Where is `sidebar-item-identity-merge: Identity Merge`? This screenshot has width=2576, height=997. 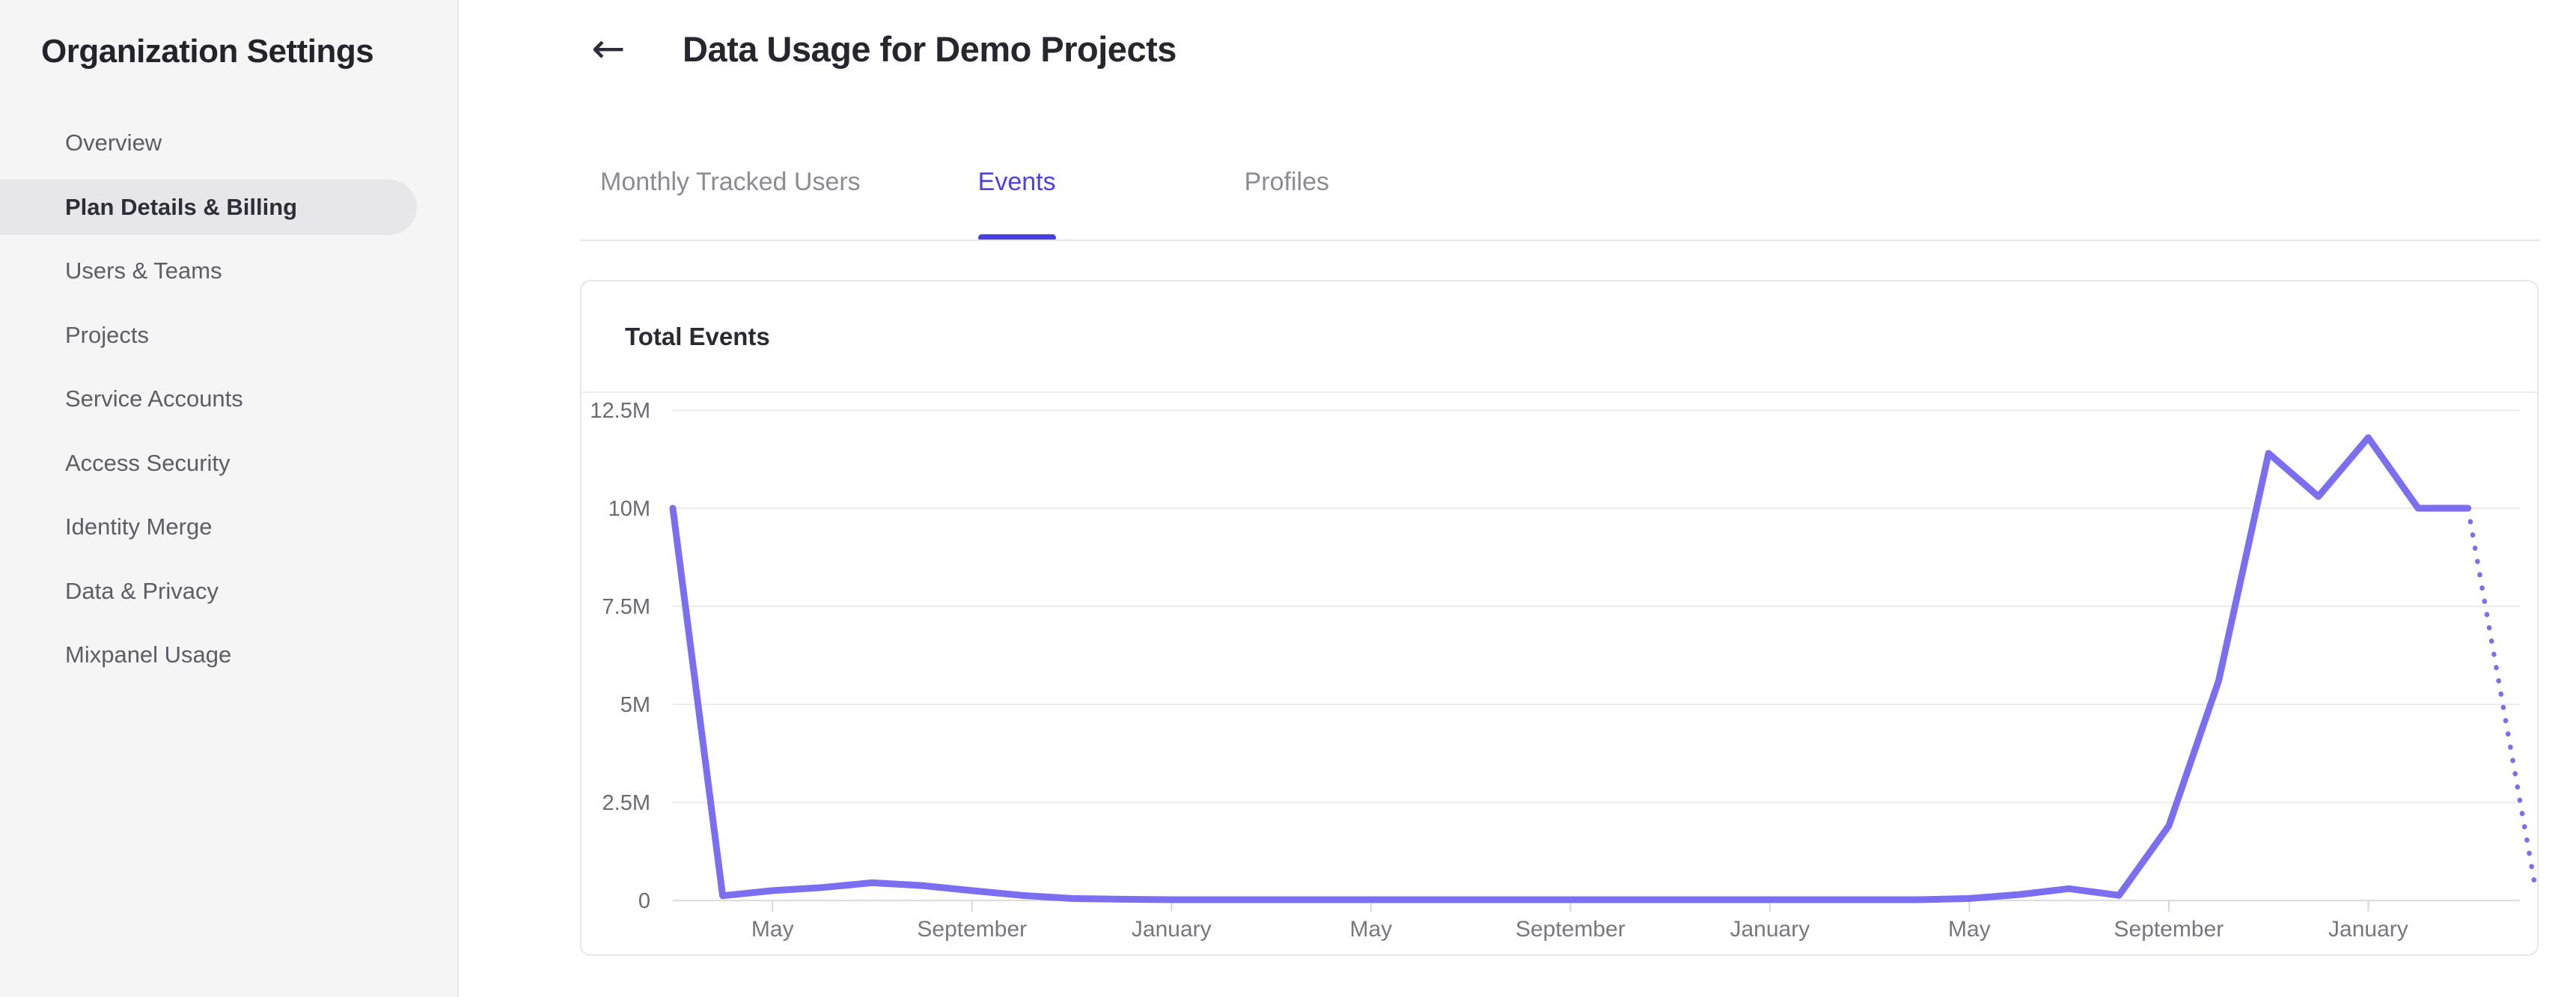
sidebar-item-identity-merge: Identity Merge is located at coordinates (208, 527).